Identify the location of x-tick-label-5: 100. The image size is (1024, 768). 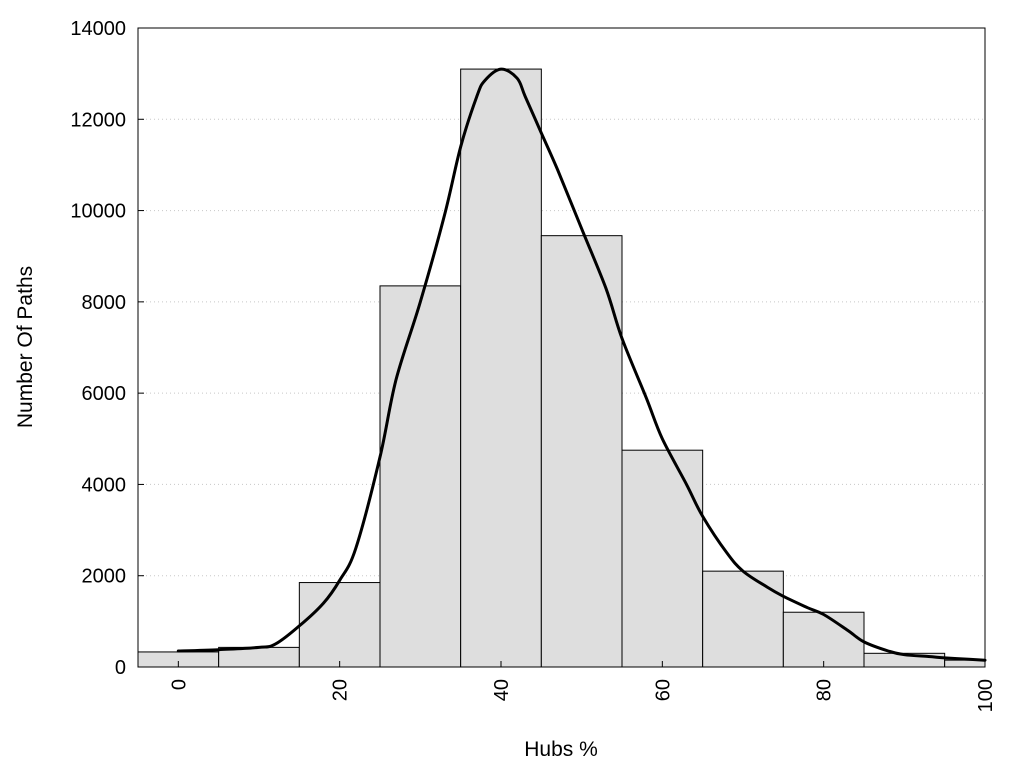
(986, 695).